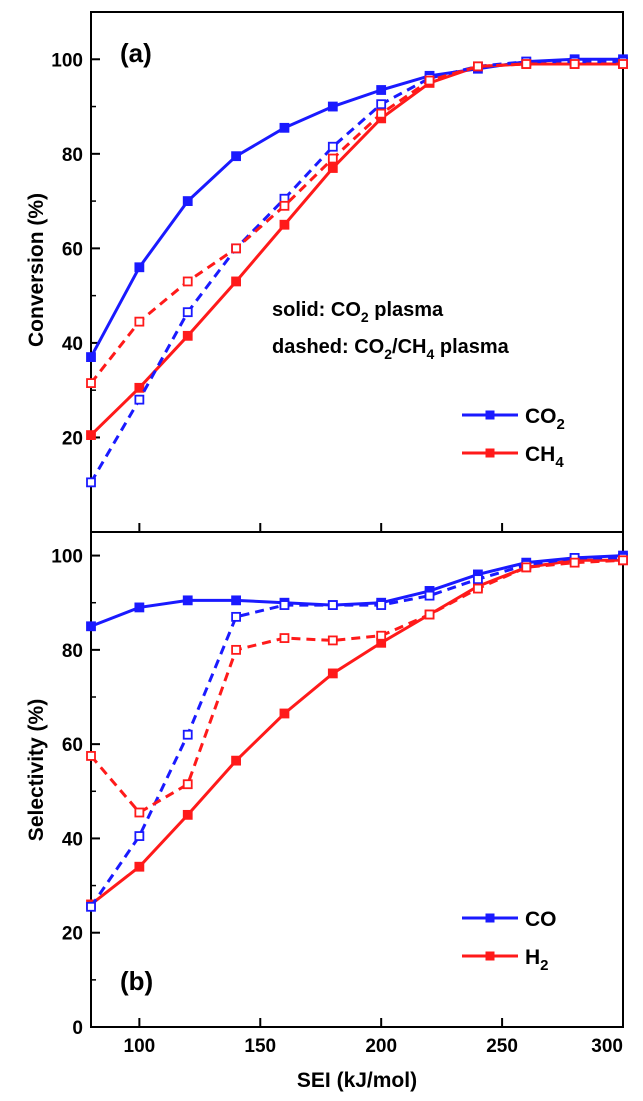 The image size is (643, 1101). I want to click on panel-b-y-tick-label: 80, so click(72, 651).